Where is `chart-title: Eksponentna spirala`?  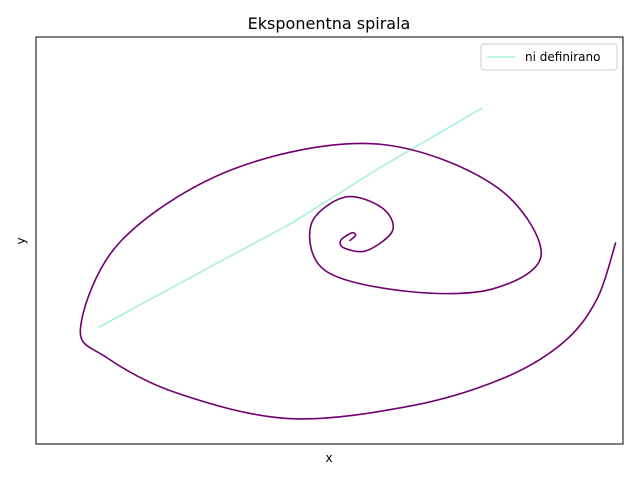 chart-title: Eksponentna spirala is located at coordinates (329, 23).